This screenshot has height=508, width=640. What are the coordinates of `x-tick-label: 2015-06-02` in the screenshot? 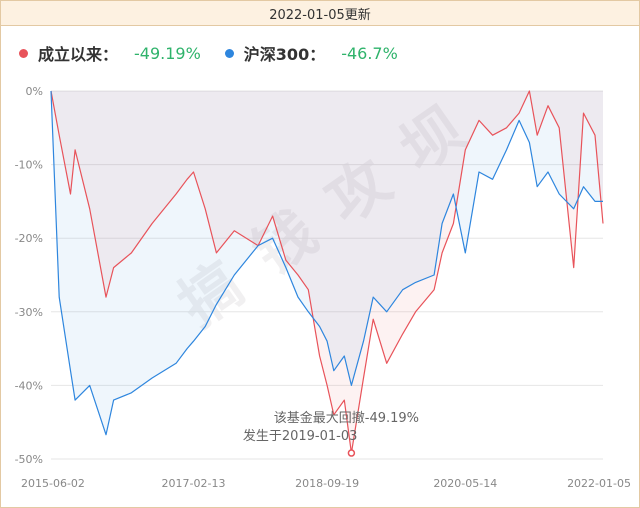 It's located at (53, 483).